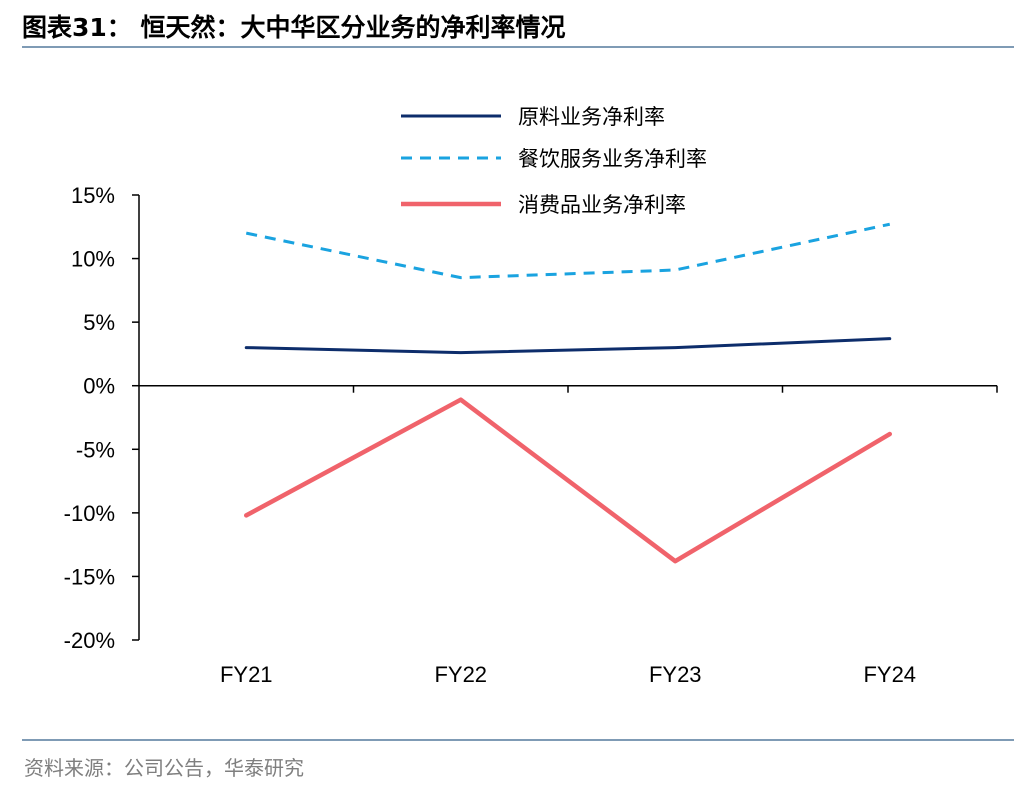 This screenshot has height=792, width=1036. What do you see at coordinates (246, 674) in the screenshot?
I see `x-tick-label: FY21` at bounding box center [246, 674].